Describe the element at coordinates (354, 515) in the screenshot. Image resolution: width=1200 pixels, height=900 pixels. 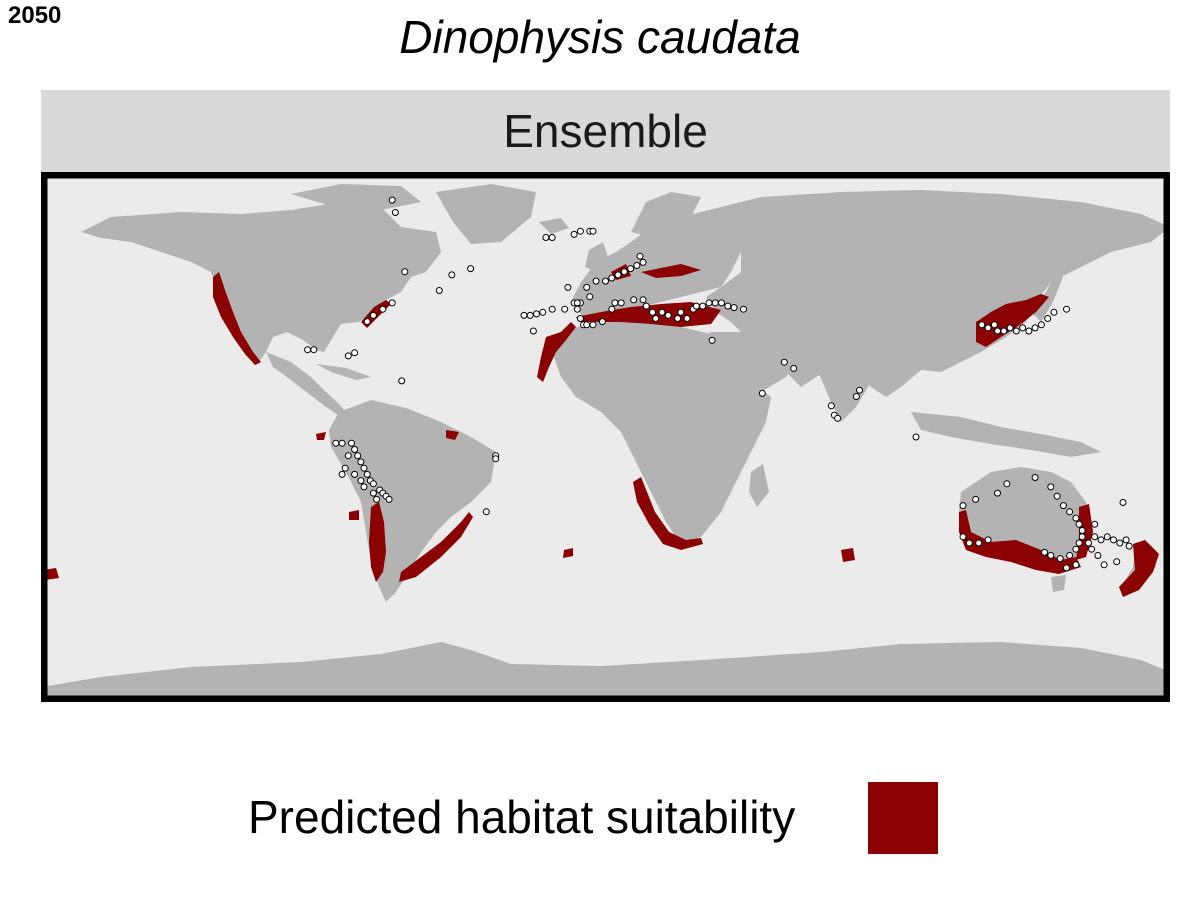
I see `suitable-galapagos` at that location.